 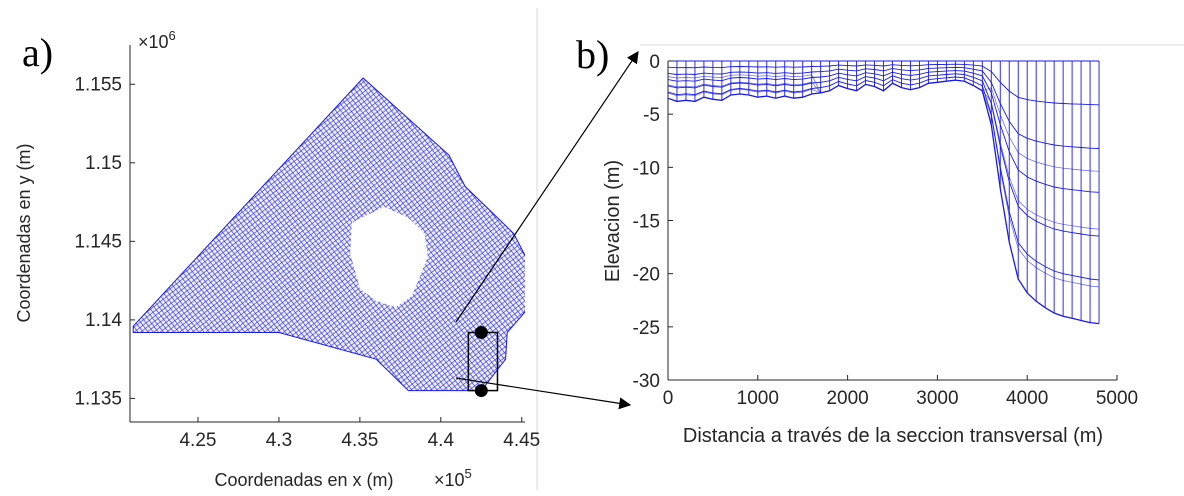 What do you see at coordinates (654, 62) in the screenshot?
I see `y-tick-label-b: 0` at bounding box center [654, 62].